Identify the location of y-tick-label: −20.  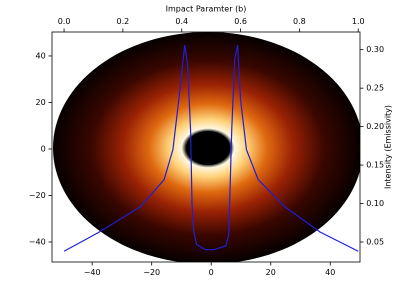
(37, 195).